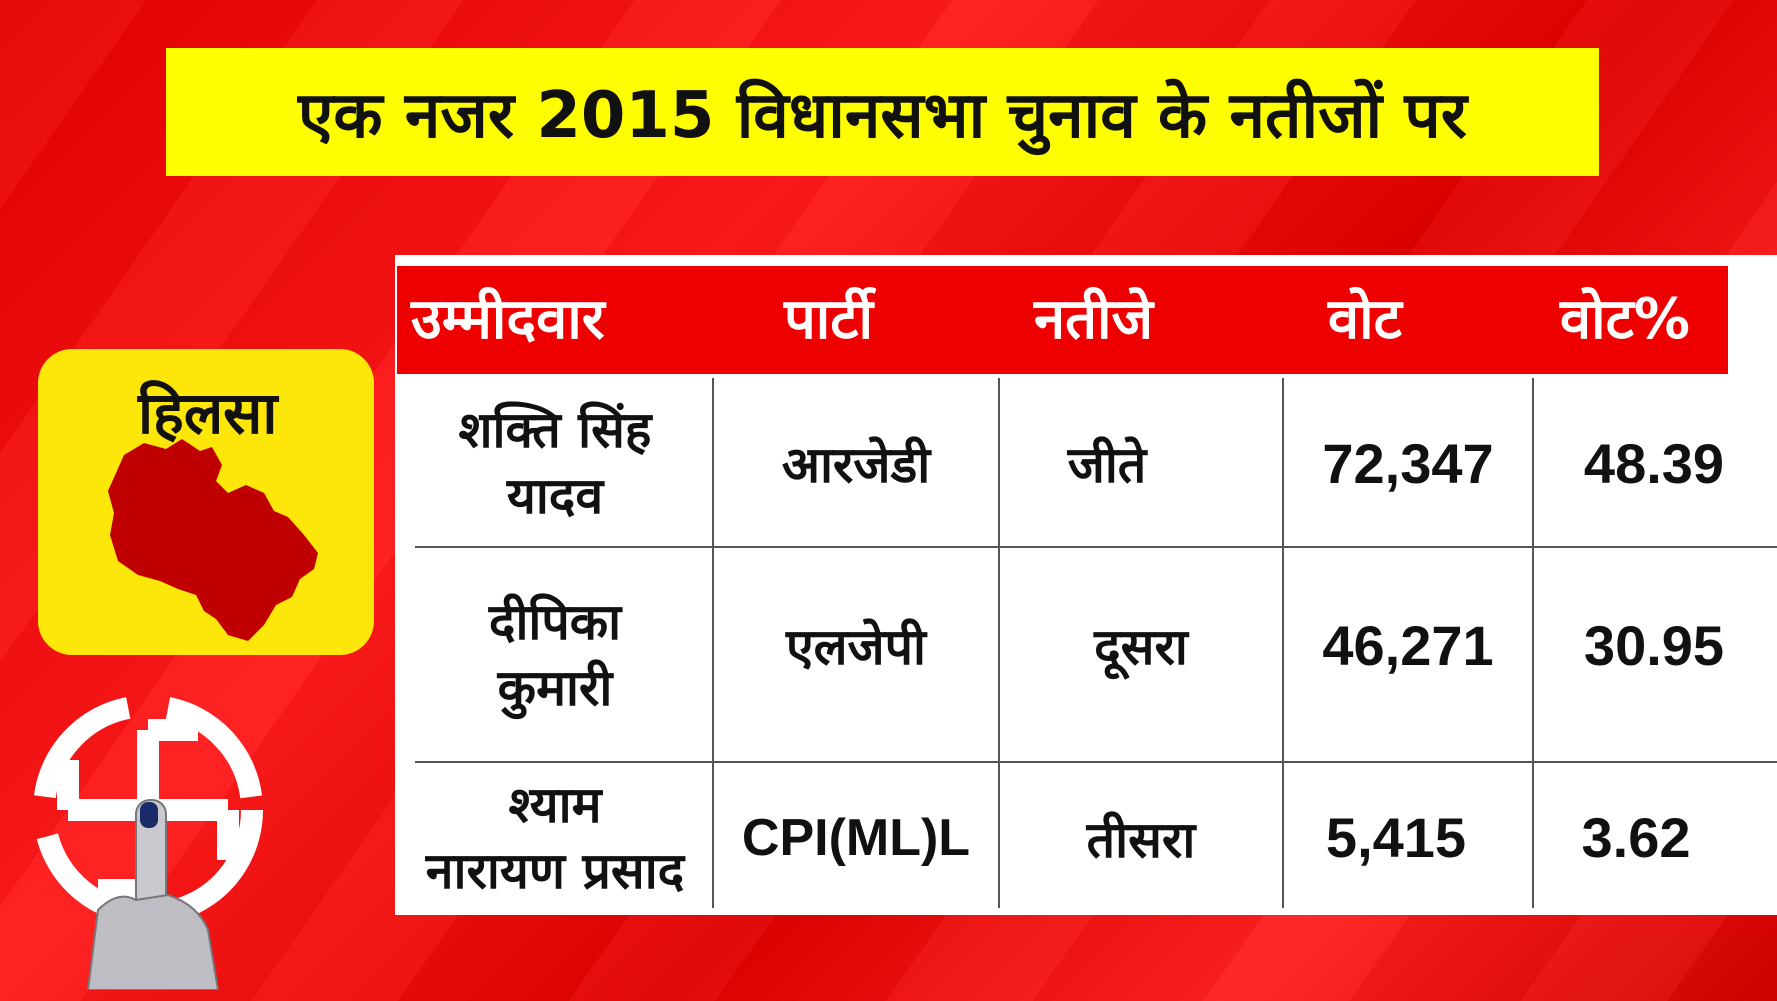 Image resolution: width=1777 pixels, height=1001 pixels. I want to click on candidate-name-line1: दीपिका, so click(555, 622).